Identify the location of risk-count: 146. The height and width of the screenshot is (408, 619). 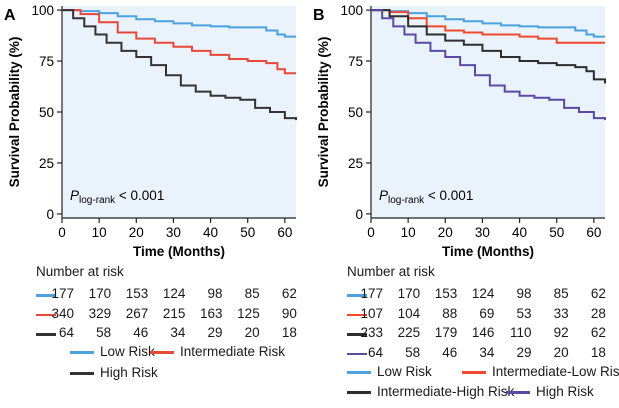
(483, 332).